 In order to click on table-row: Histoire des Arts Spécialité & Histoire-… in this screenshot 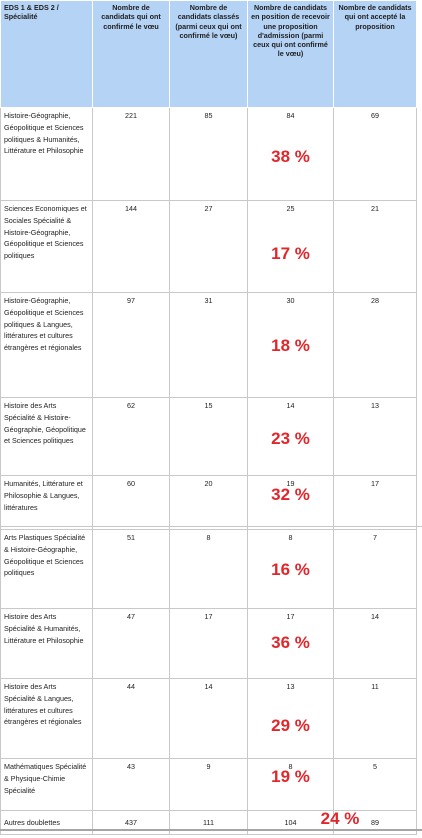, I will do `click(208, 436)`.